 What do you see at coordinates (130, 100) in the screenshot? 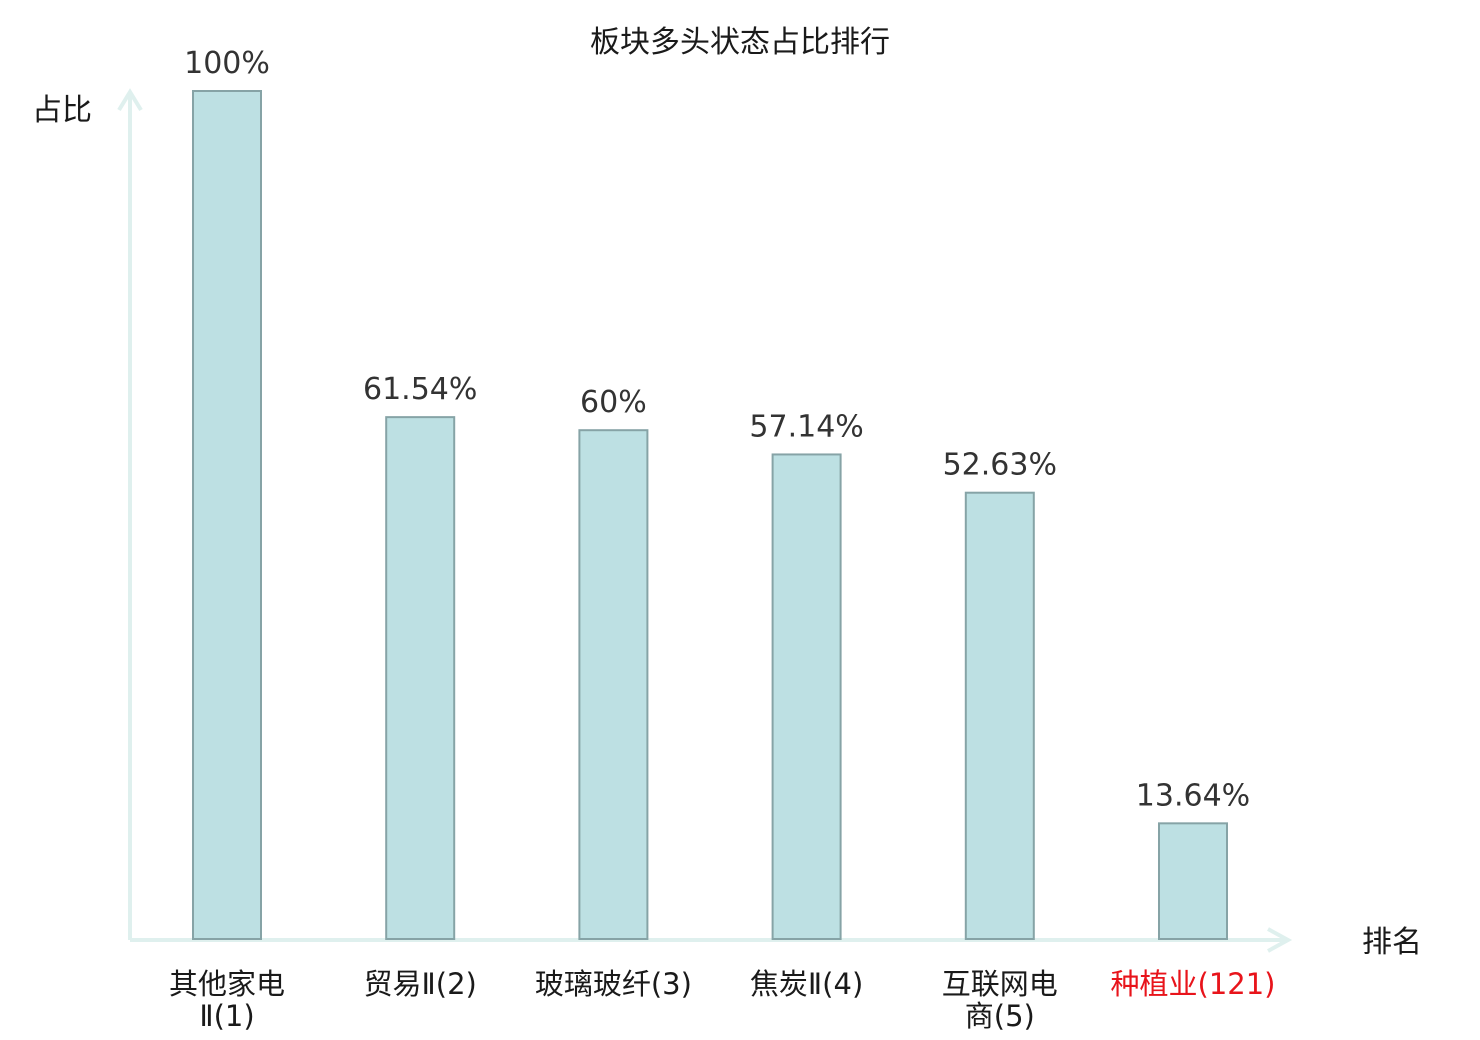
I see `y-axis-arrow` at bounding box center [130, 100].